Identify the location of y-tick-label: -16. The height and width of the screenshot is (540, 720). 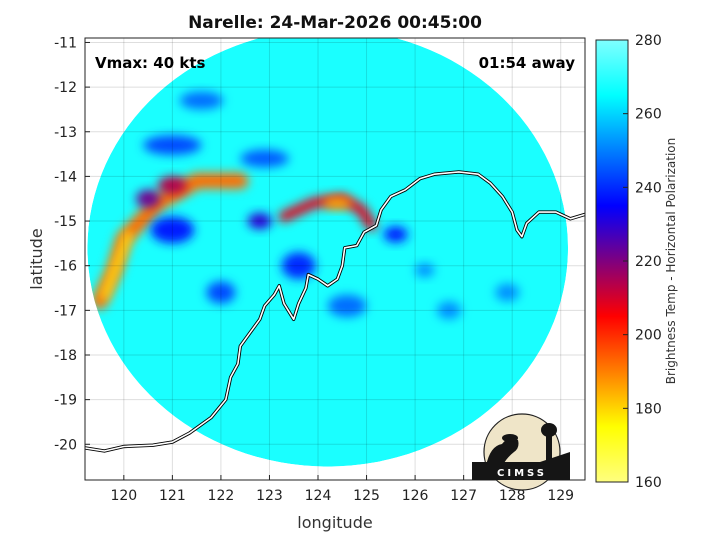
(65, 267).